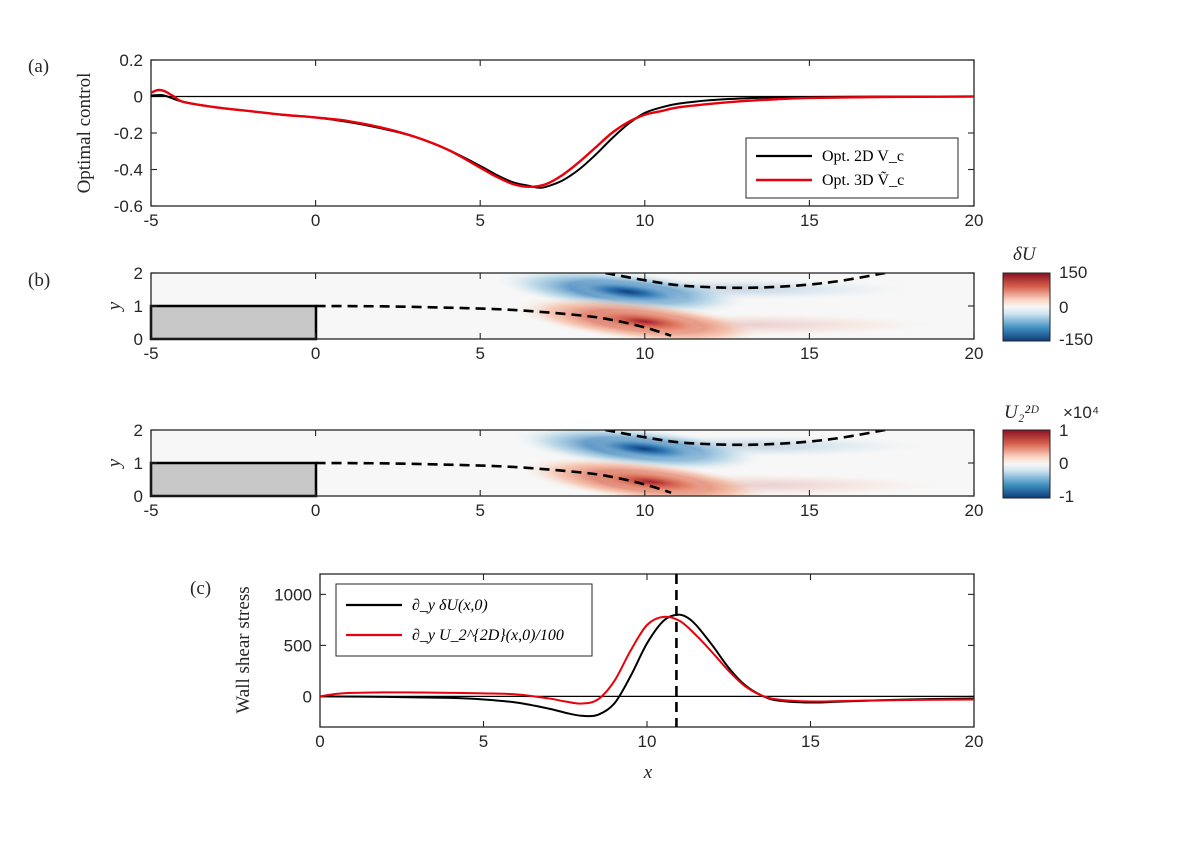  Describe the element at coordinates (974, 220) in the screenshot. I see `panel-a-xtick-label: 20` at that location.